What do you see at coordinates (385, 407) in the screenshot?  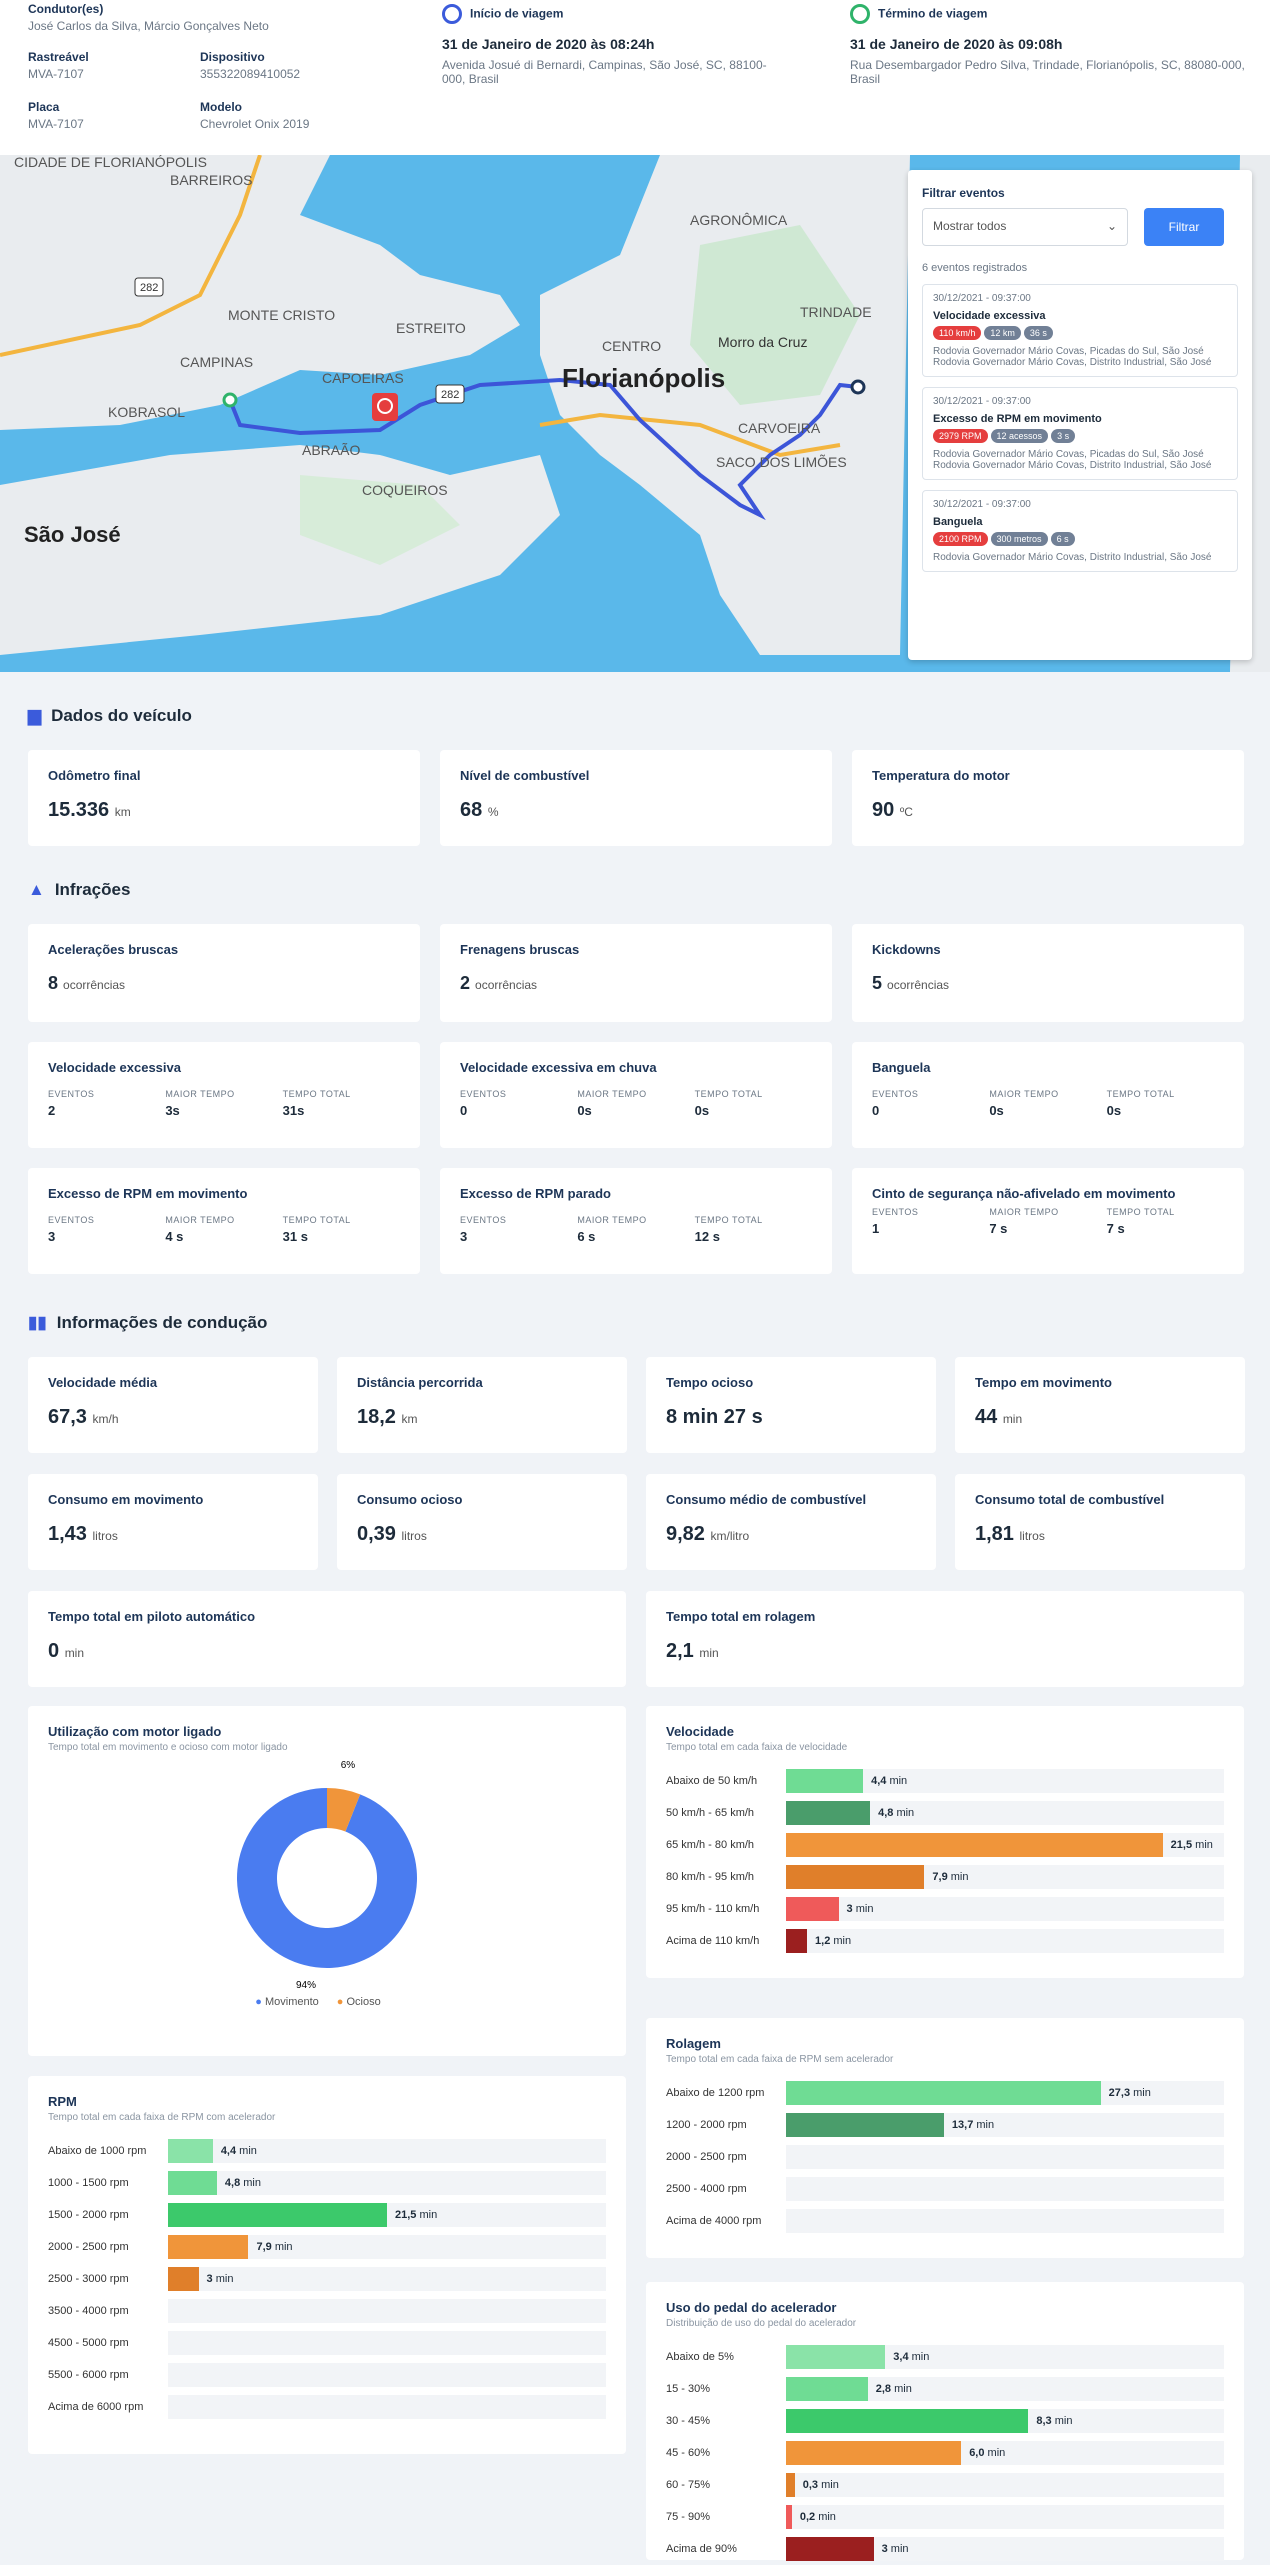 I see `event-marker` at bounding box center [385, 407].